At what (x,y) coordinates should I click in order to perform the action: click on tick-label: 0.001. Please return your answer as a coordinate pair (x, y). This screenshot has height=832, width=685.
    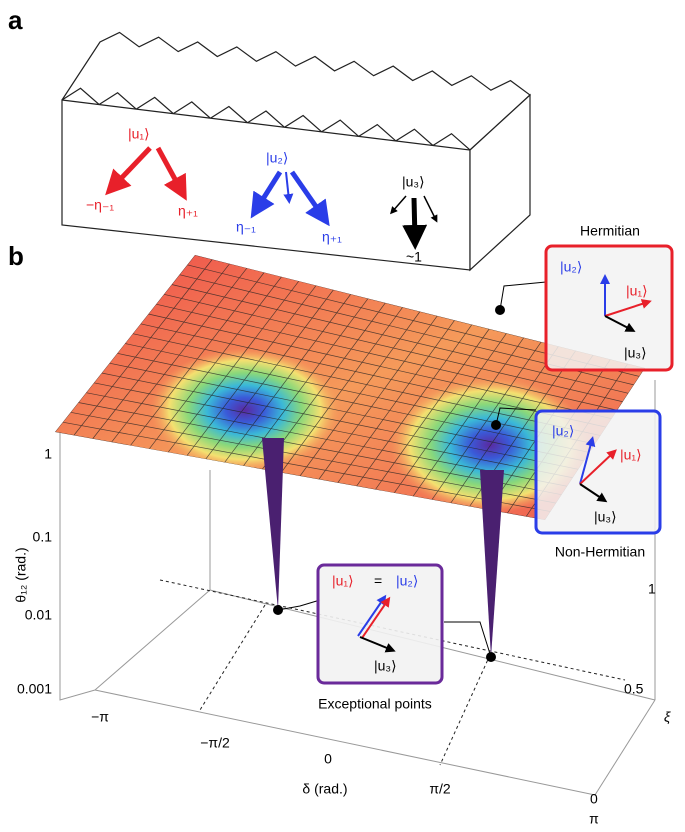
    Looking at the image, I should click on (34, 689).